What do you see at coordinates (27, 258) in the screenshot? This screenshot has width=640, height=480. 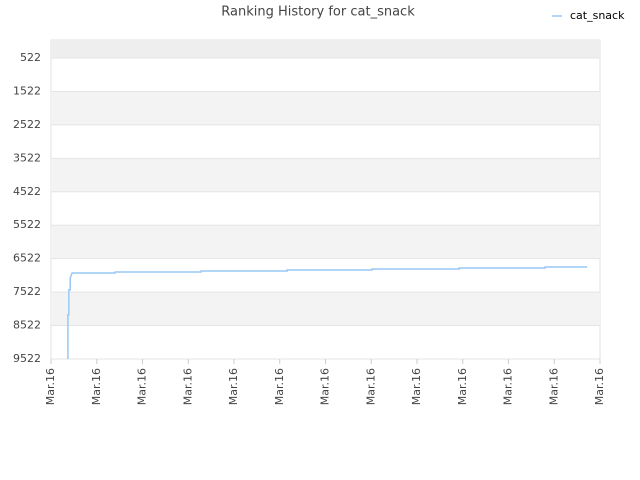 I see `y-tick-label: 6522` at bounding box center [27, 258].